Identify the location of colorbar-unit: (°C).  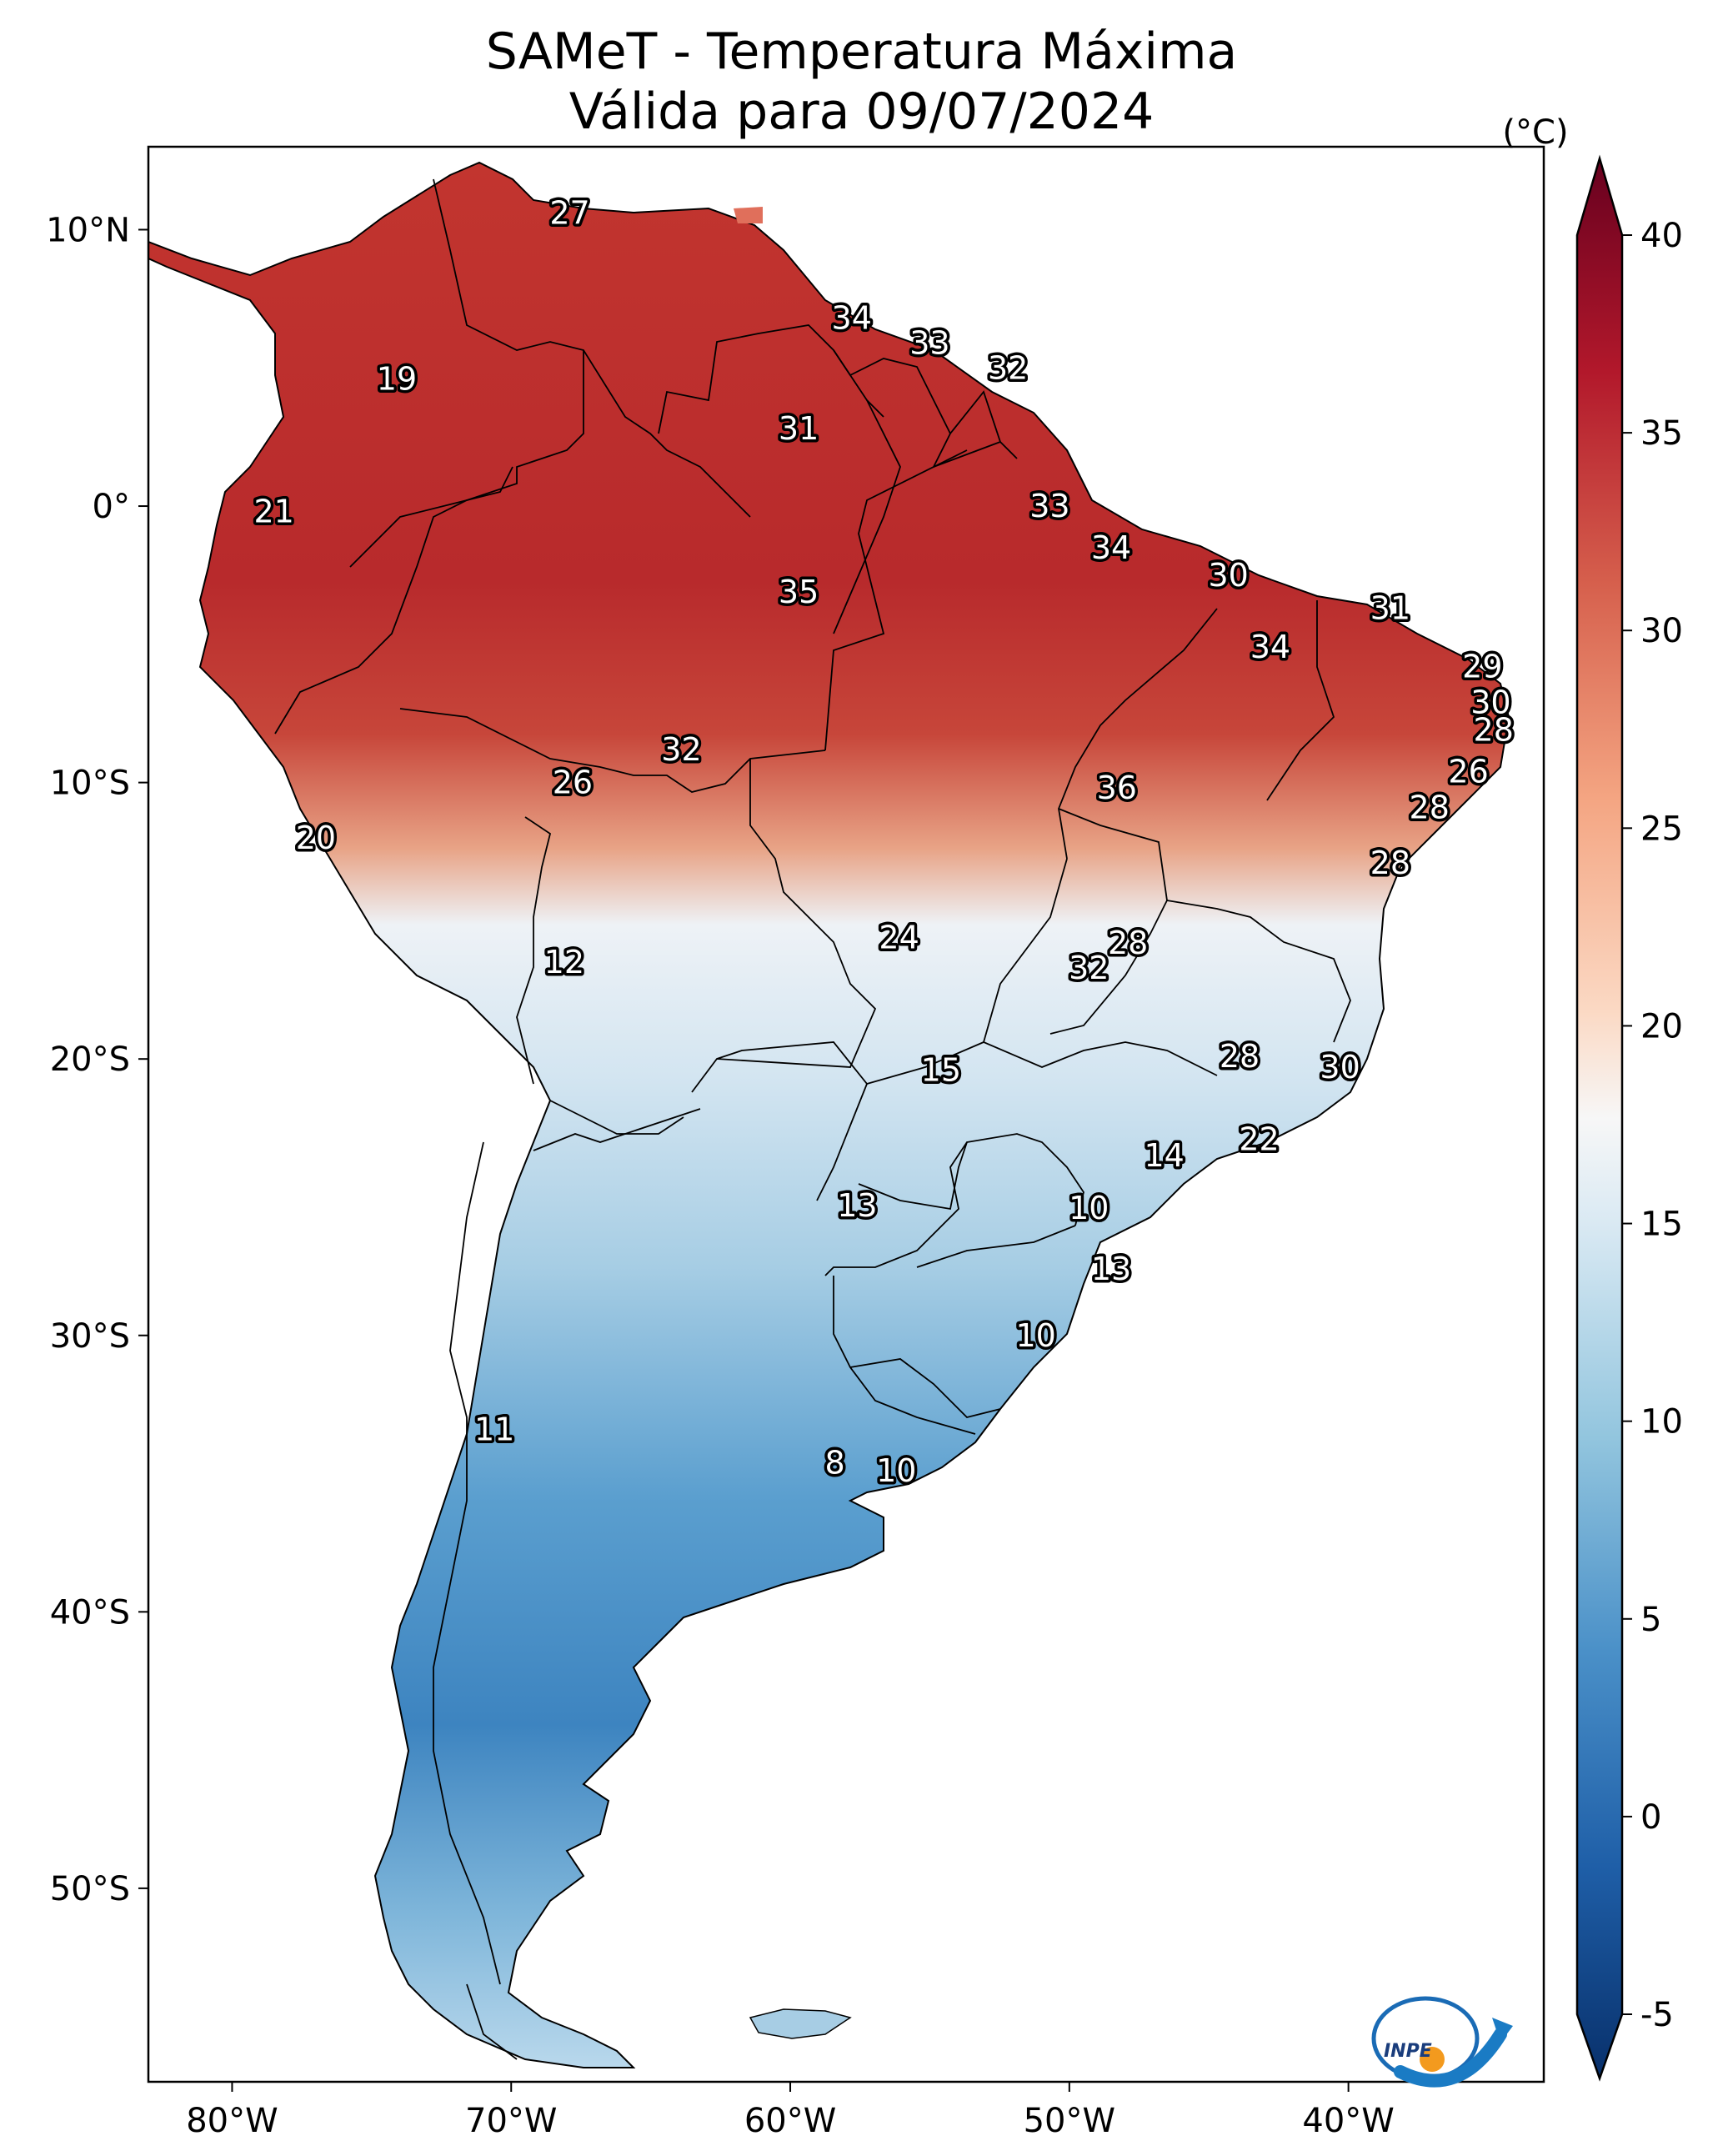
(1535, 132).